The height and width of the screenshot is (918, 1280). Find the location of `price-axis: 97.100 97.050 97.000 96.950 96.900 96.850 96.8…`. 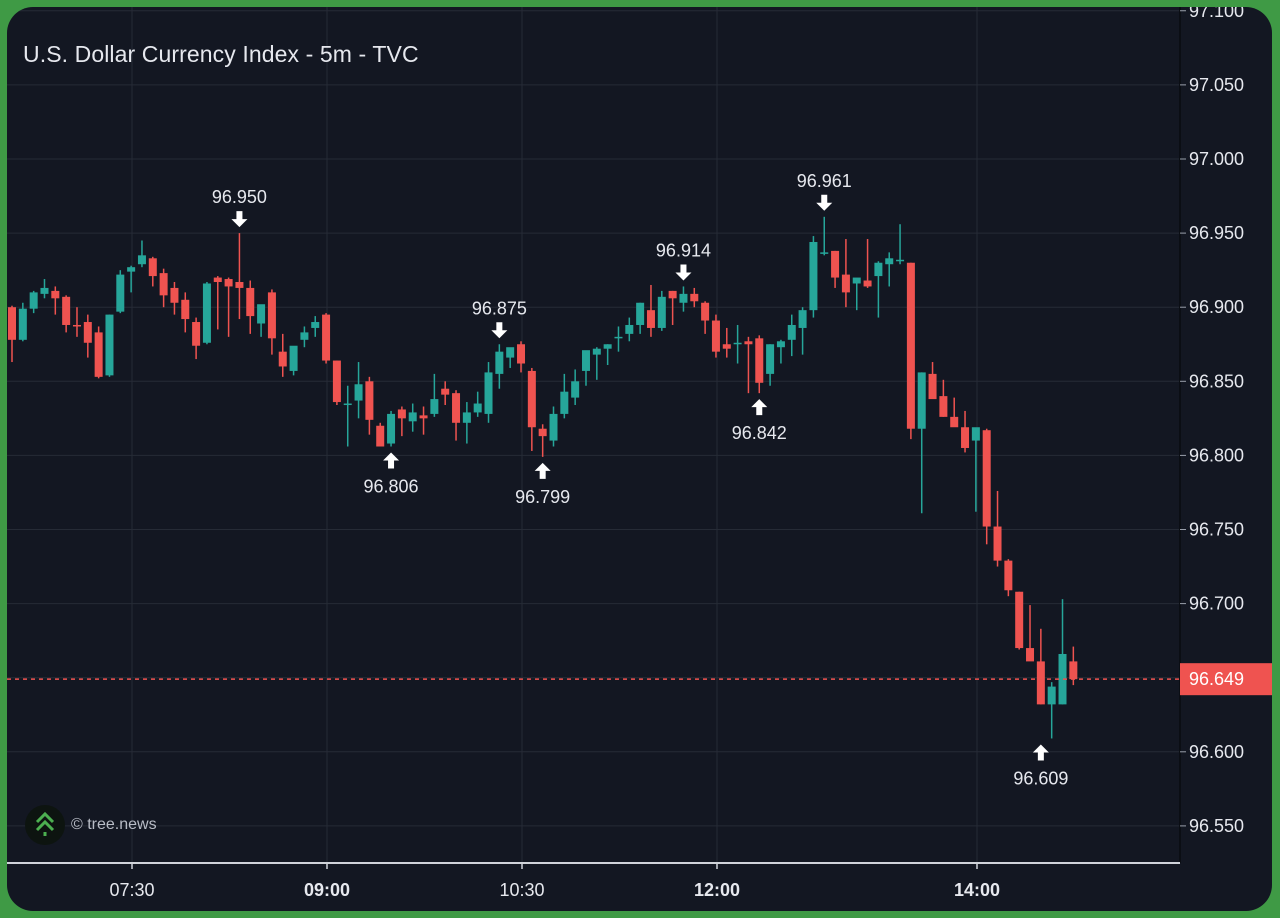

price-axis: 97.100 97.050 97.000 96.950 96.900 96.850 96.8… is located at coordinates (1212, 421).